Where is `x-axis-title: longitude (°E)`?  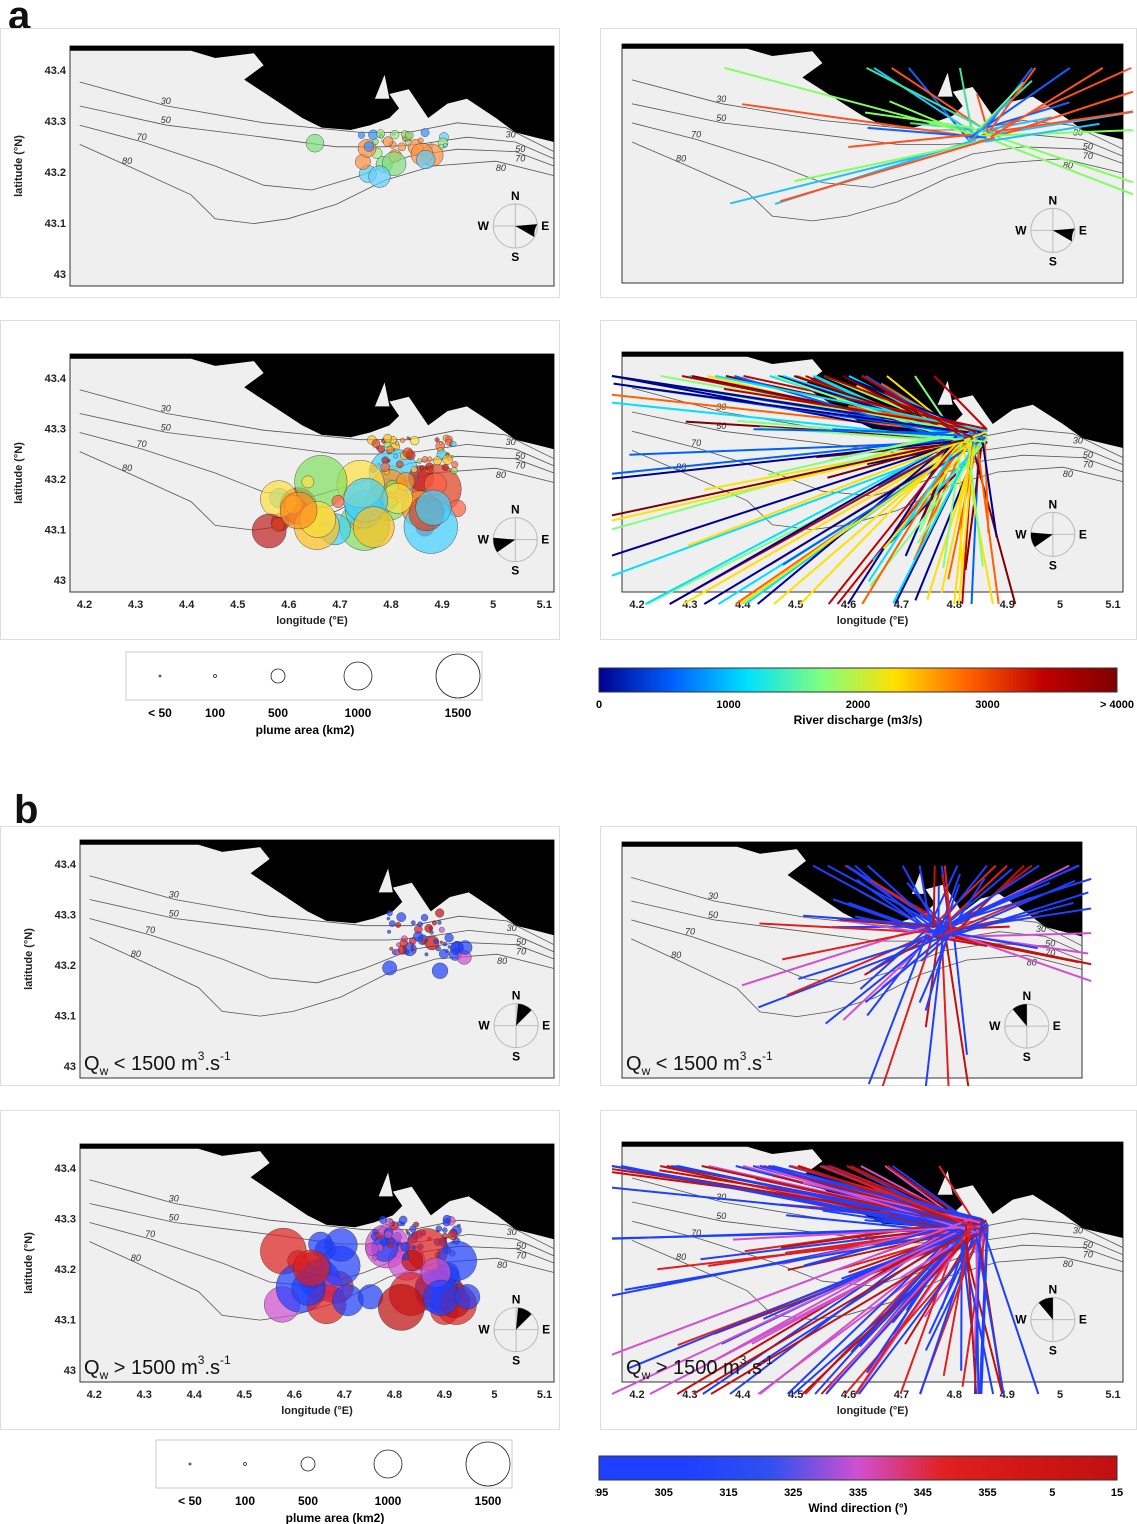
x-axis-title: longitude (°E) is located at coordinates (873, 621).